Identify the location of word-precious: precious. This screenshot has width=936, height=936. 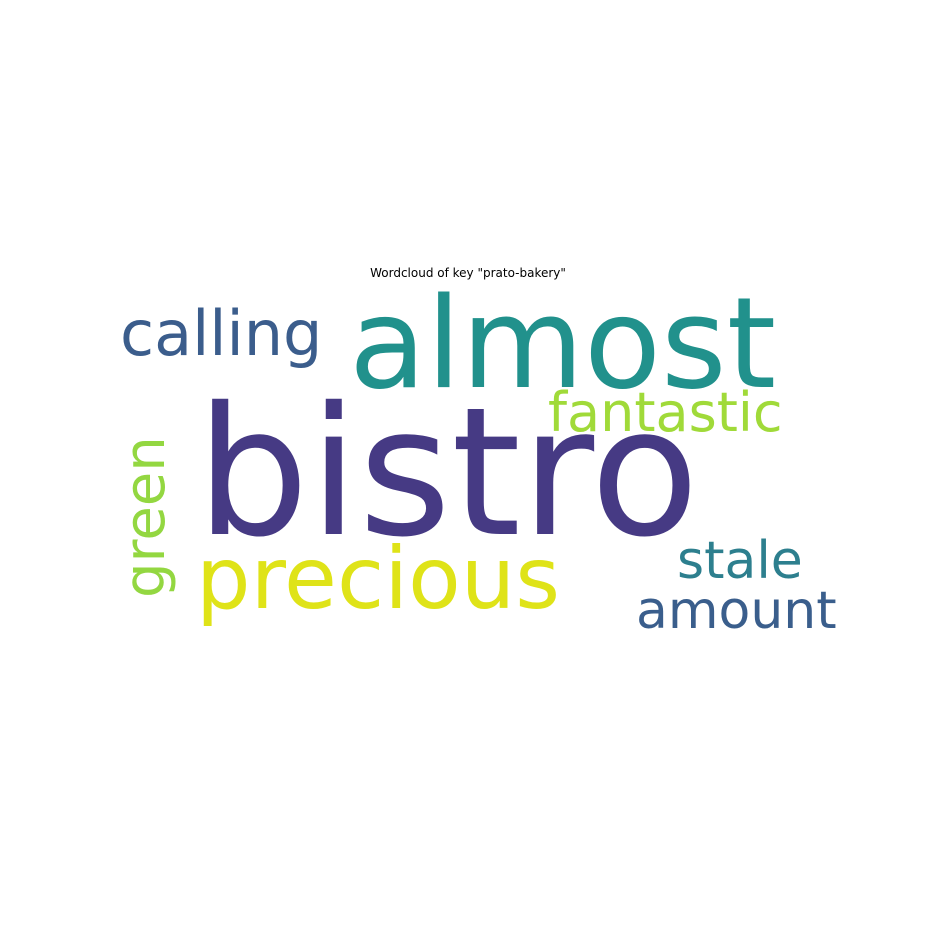
(378, 579).